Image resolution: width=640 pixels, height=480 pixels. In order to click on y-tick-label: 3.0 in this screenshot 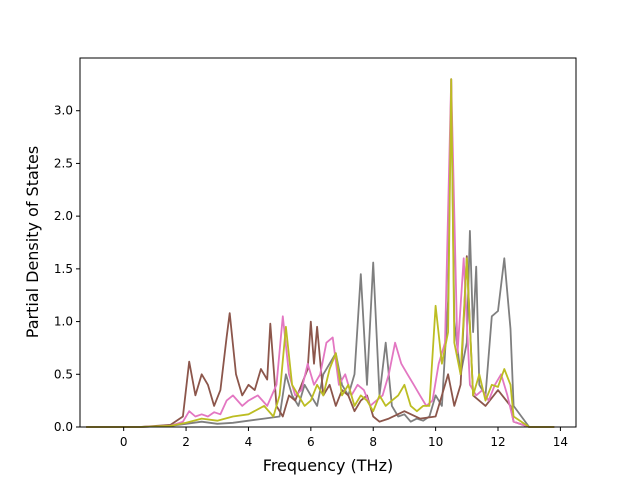, I will do `click(63, 111)`.